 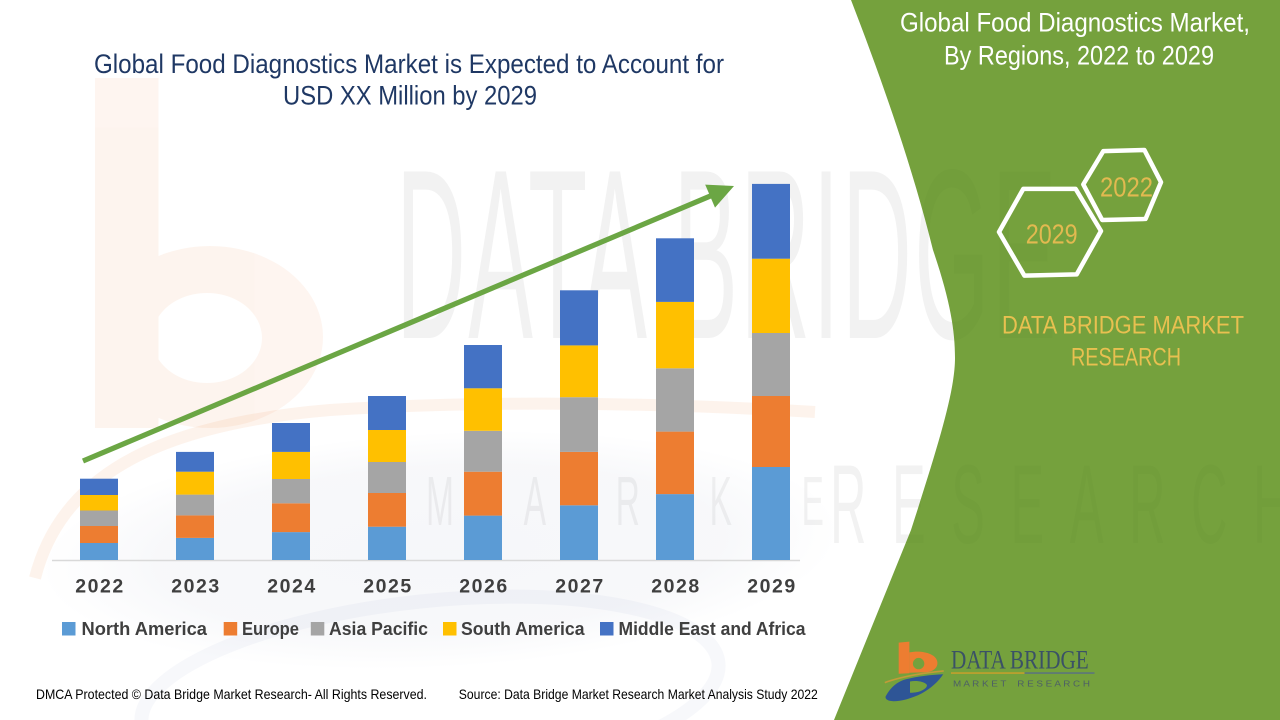 I want to click on svg-text: Europe, so click(x=270, y=628).